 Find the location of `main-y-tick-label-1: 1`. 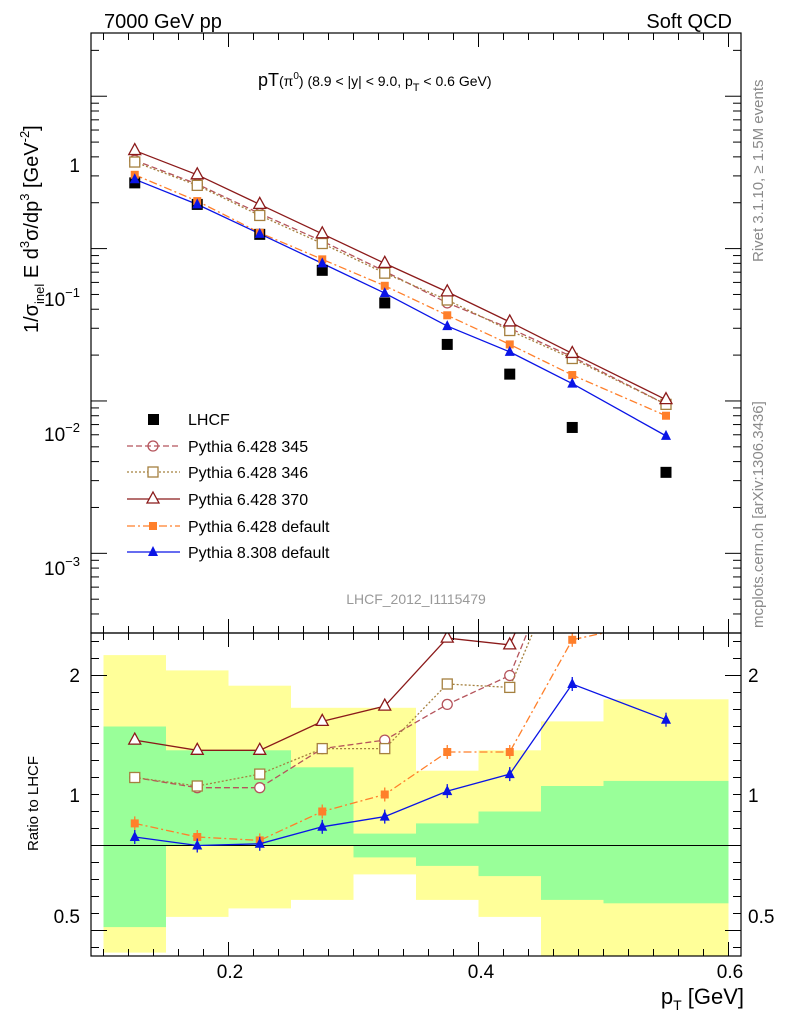

main-y-tick-label-1: 1 is located at coordinates (74, 166).